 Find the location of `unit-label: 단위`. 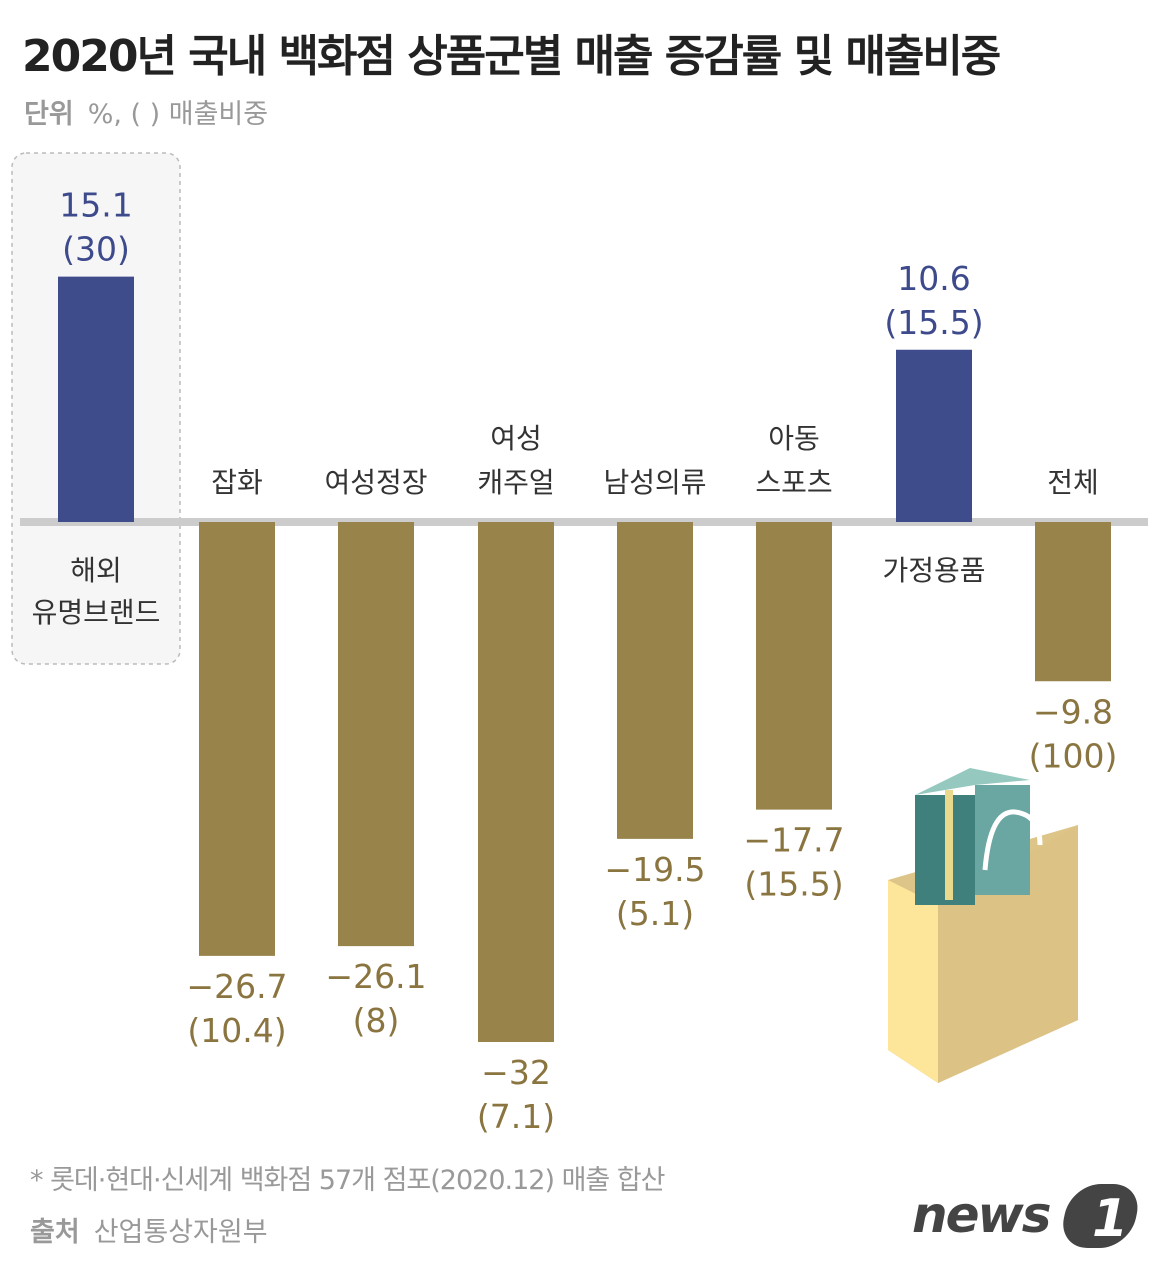

unit-label: 단위 is located at coordinates (49, 114).